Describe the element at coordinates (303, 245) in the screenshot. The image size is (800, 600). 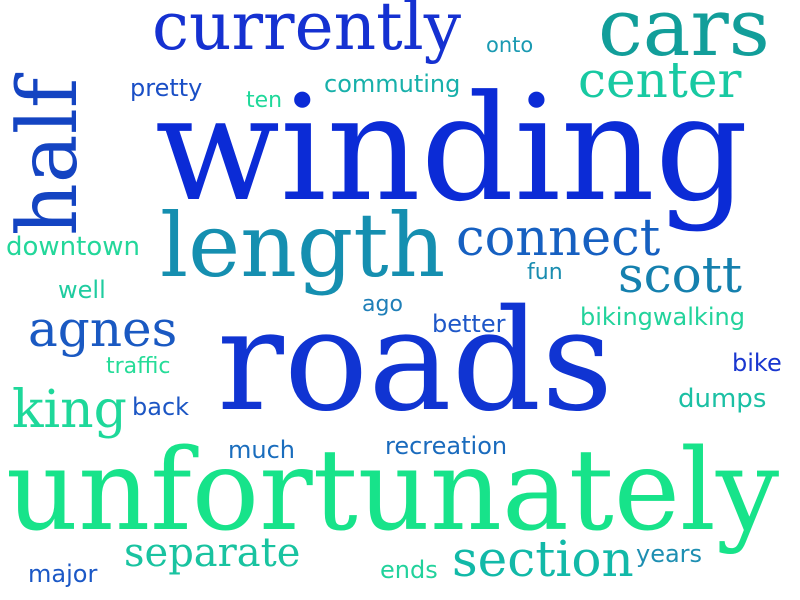
I see `word-length: length` at that location.